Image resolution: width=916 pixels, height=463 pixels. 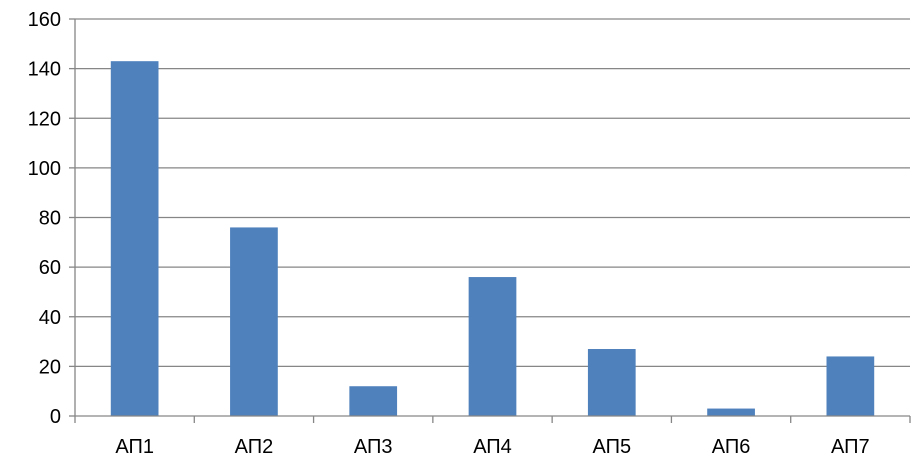 I want to click on y-tick-label: 140, so click(x=44, y=70).